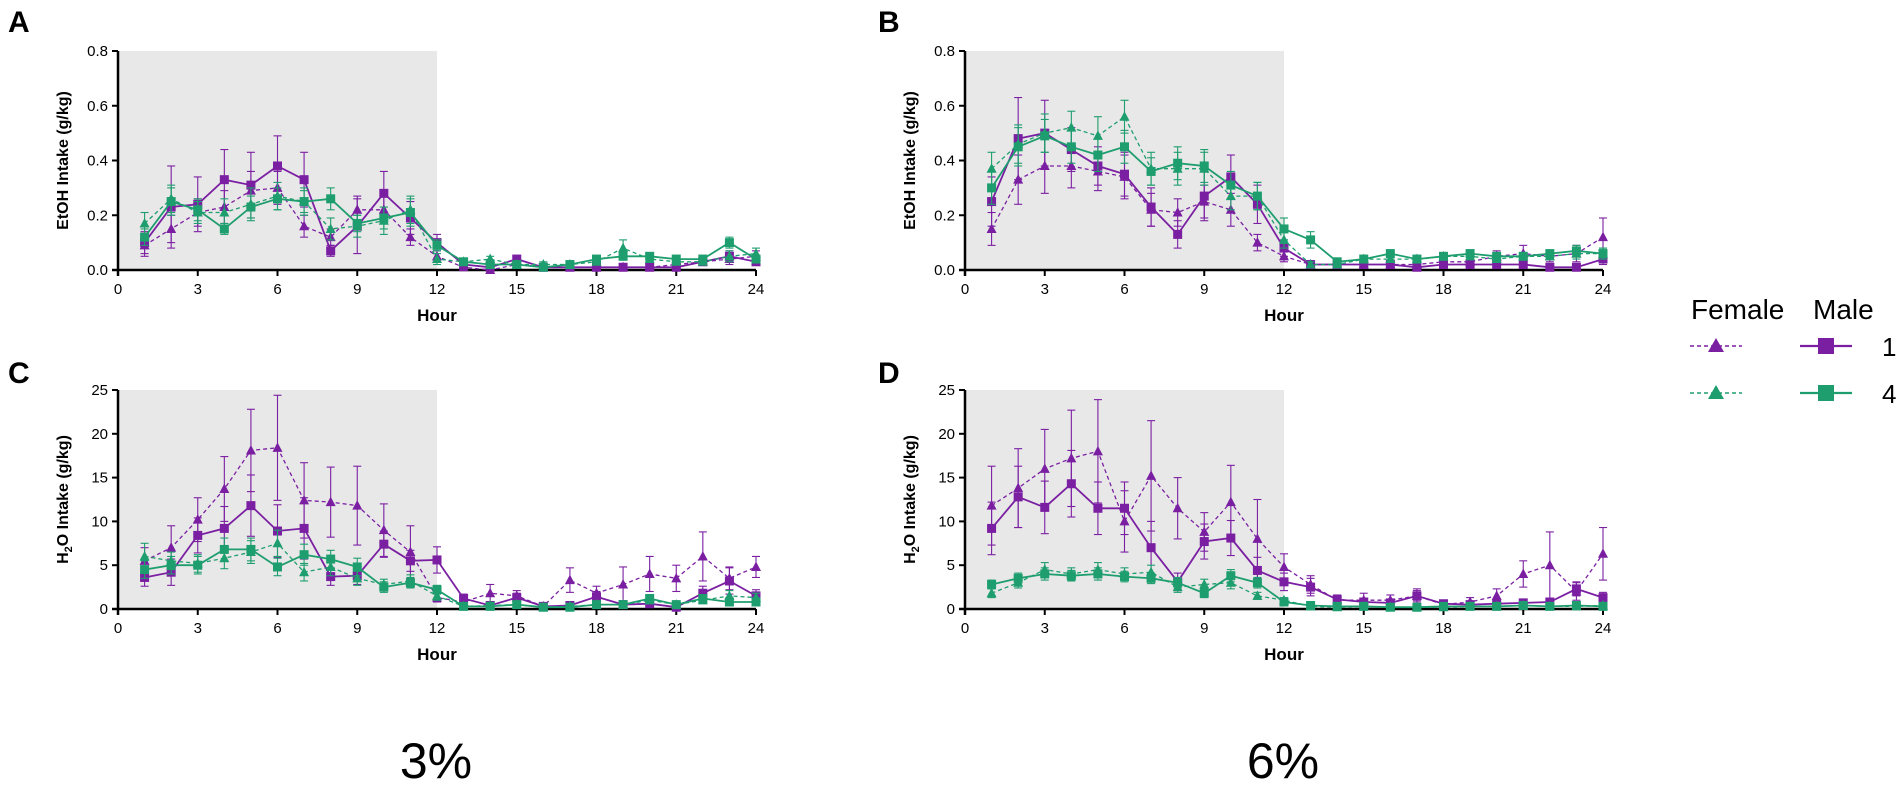 The image size is (1902, 789). I want to click on legend-female-1-marker, so click(1716, 345).